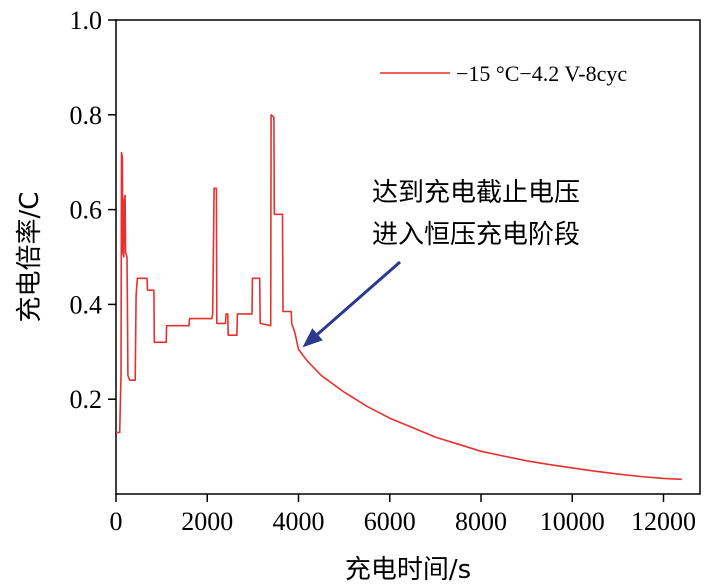 This screenshot has width=709, height=588. I want to click on y-axis-ticks: 0.2 0.4 0.6 0.8 1.0, so click(93, 210).